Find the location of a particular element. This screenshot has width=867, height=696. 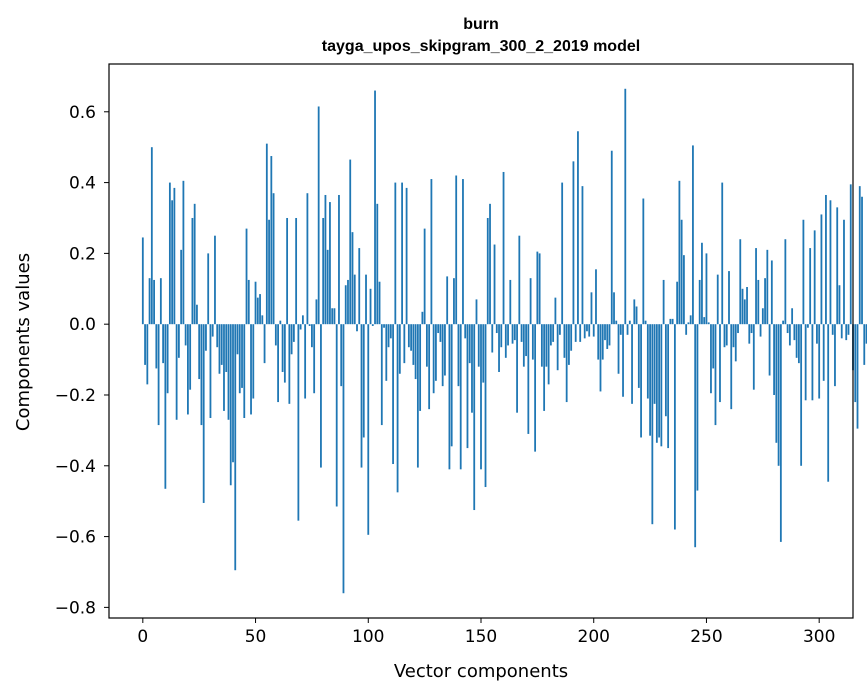

y-tick-label: −0.2 is located at coordinates (75, 396).